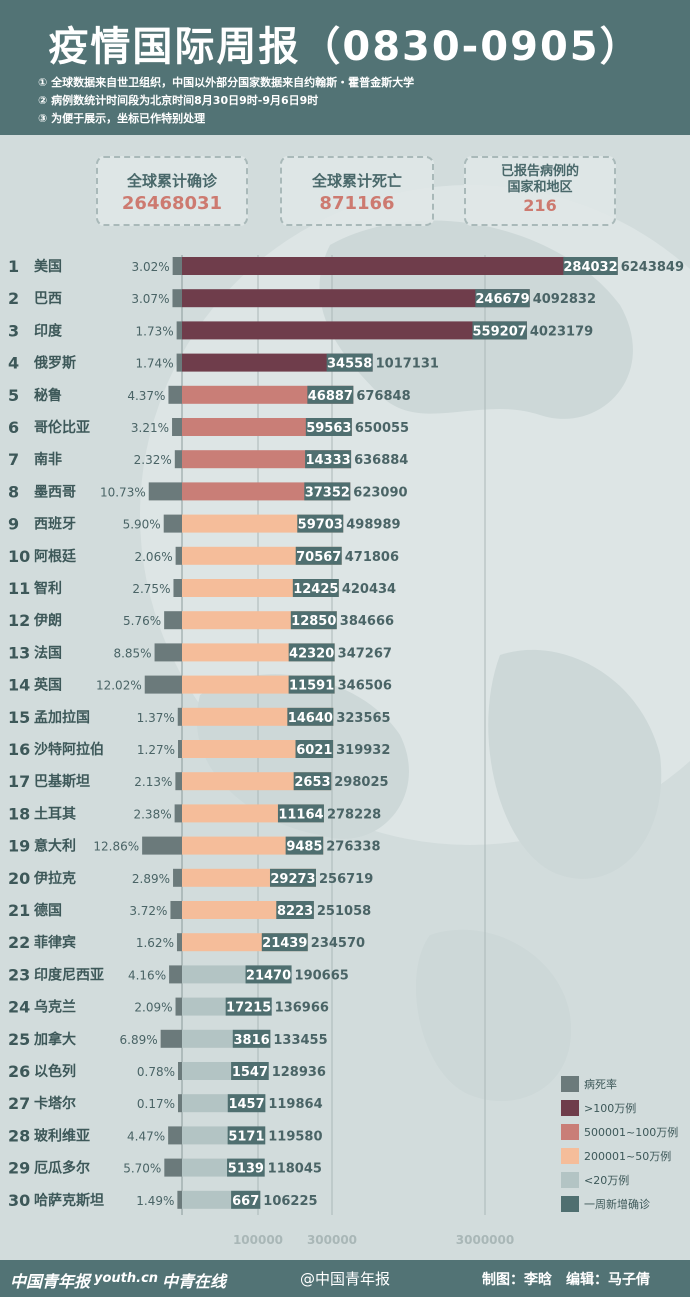  What do you see at coordinates (13, 491) in the screenshot?
I see `rank-label: 8` at bounding box center [13, 491].